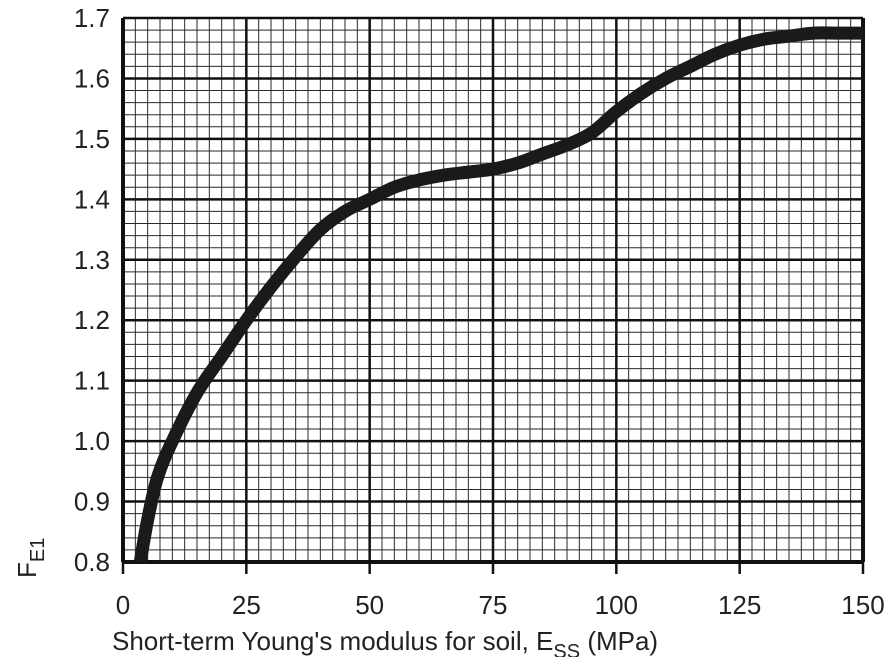 This screenshot has height=657, width=890. What do you see at coordinates (92, 260) in the screenshot?
I see `y-tick-label: 1.3` at bounding box center [92, 260].